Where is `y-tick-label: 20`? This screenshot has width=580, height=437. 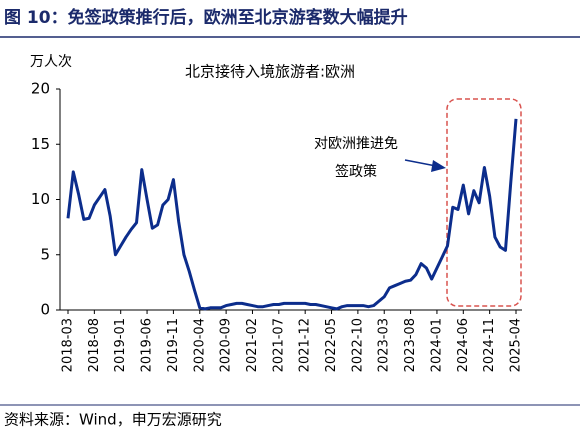 y-tick-label: 20 is located at coordinates (40, 89).